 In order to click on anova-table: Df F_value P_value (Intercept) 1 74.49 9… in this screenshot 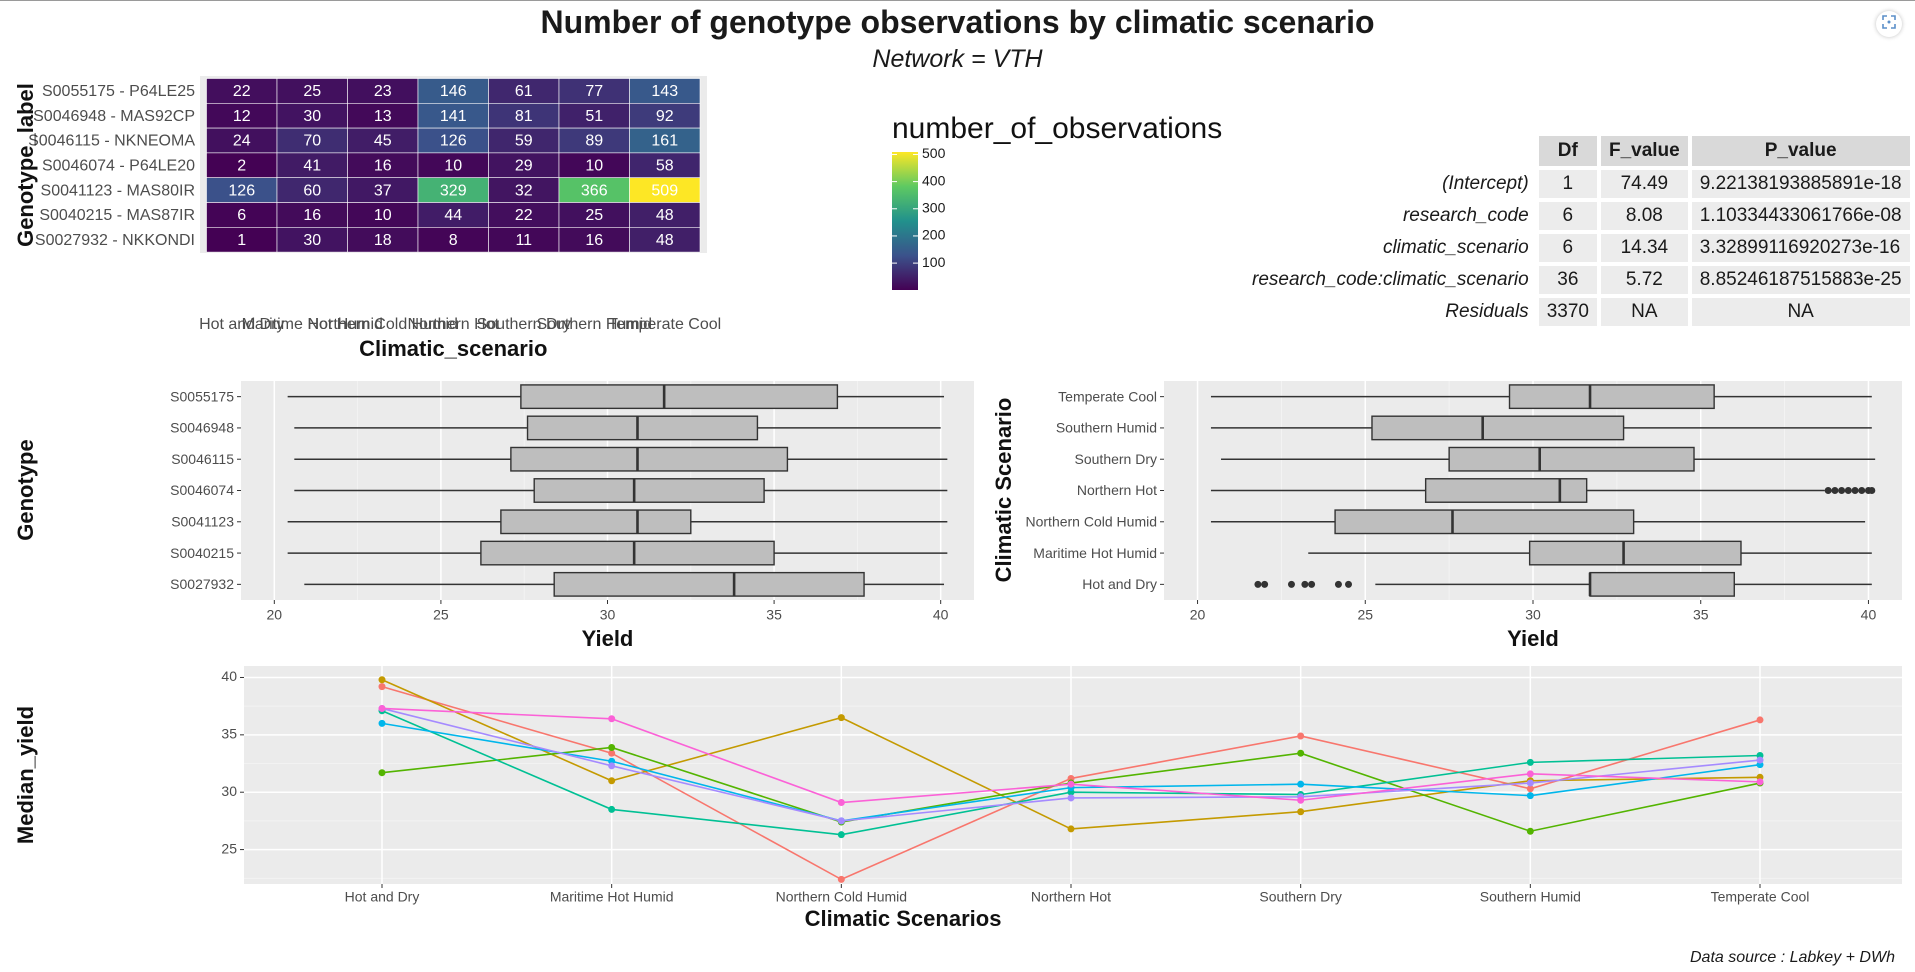, I will do `click(1577, 231)`.